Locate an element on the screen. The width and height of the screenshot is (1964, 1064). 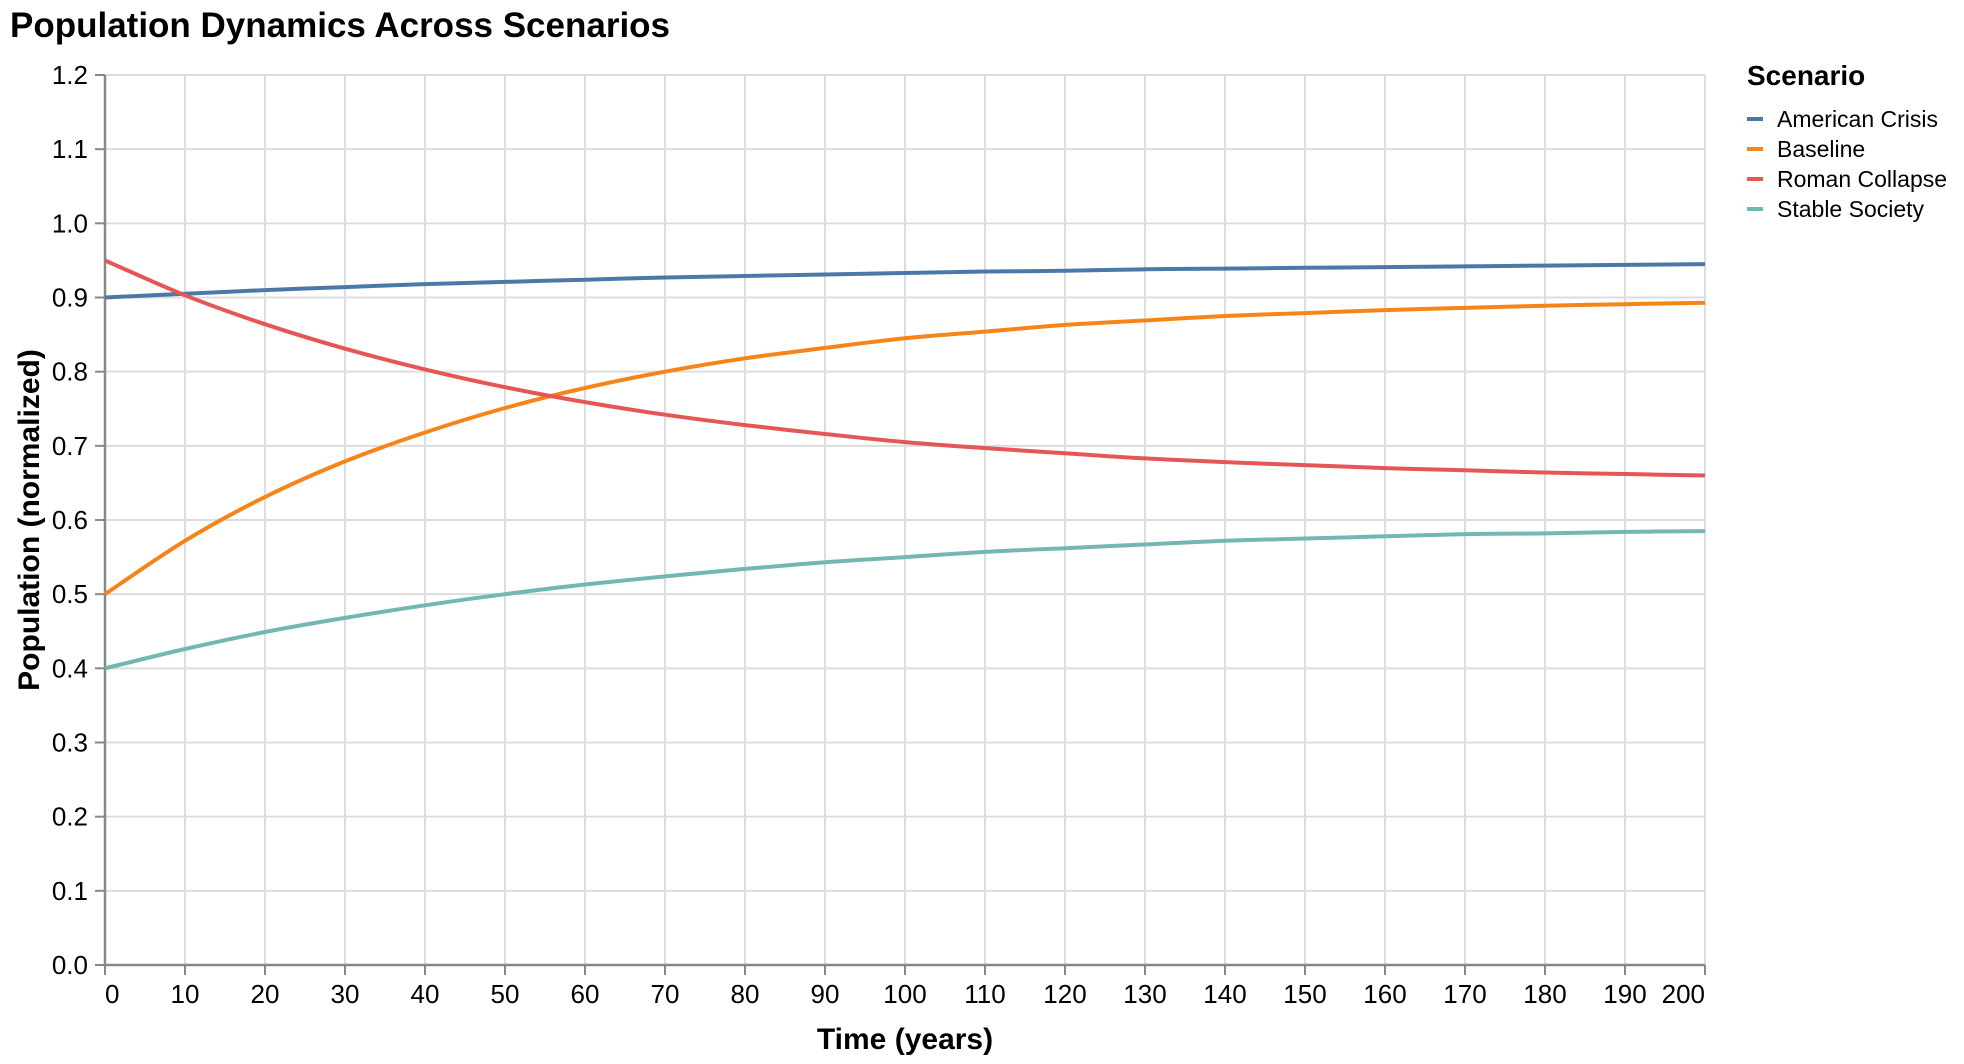
x-tick-label: 70 is located at coordinates (665, 994).